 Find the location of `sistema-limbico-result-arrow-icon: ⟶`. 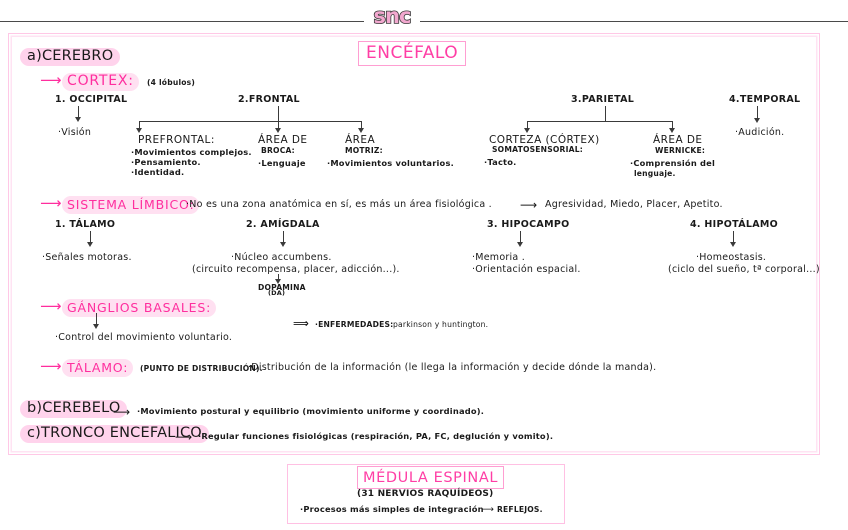

sistema-limbico-result-arrow-icon: ⟶ is located at coordinates (529, 205).